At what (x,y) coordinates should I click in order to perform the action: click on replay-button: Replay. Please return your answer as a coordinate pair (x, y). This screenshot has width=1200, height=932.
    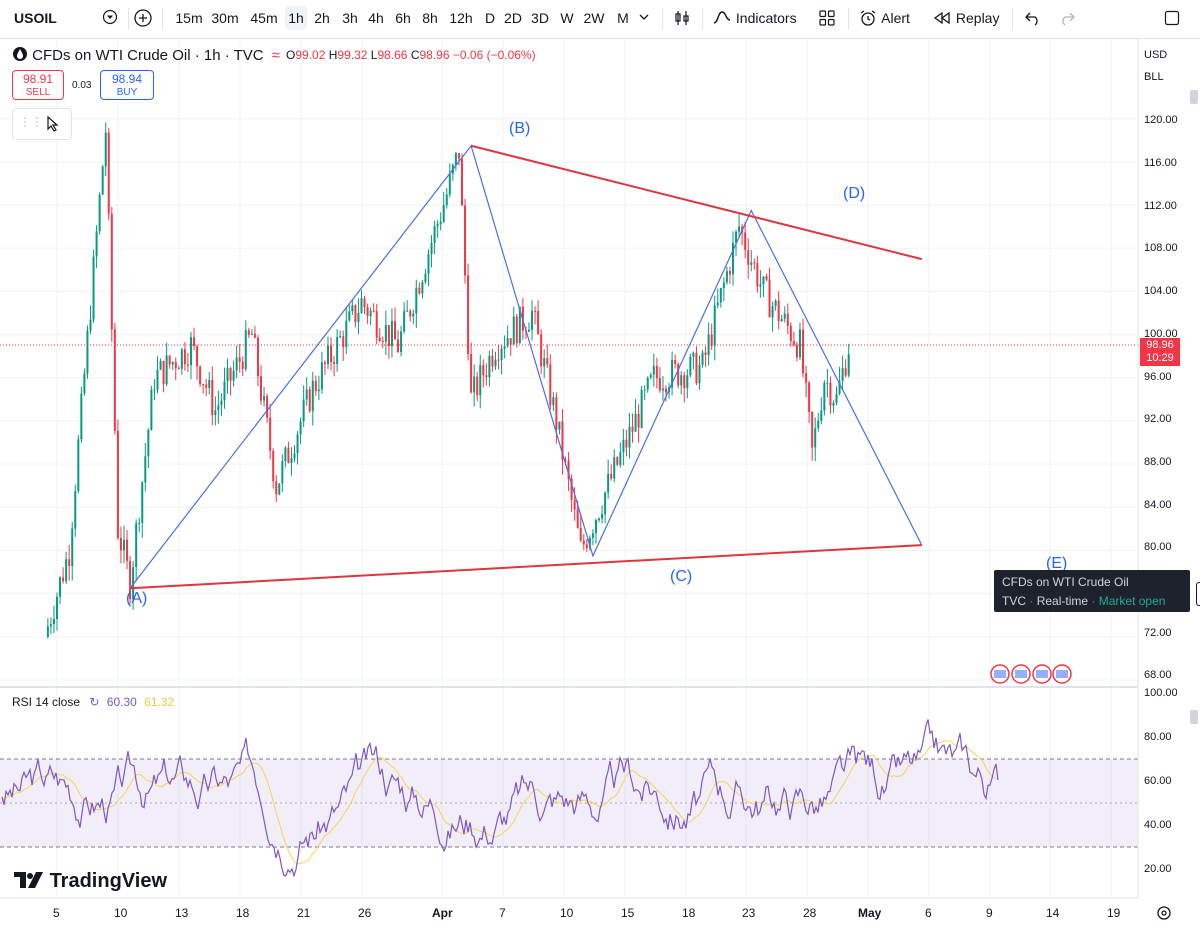
    Looking at the image, I should click on (968, 18).